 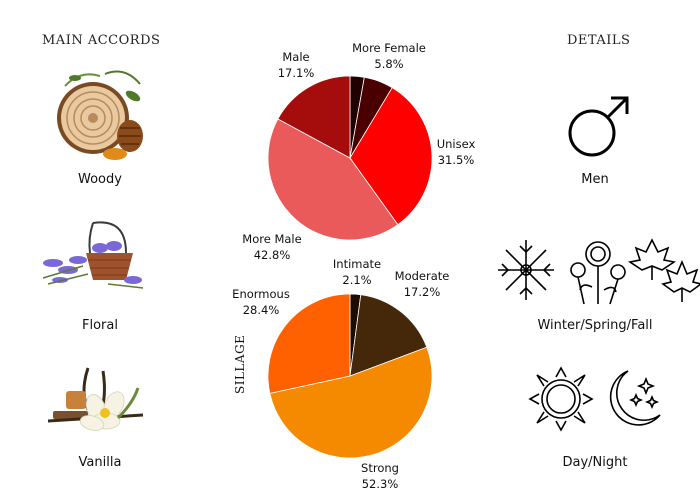 I want to click on pie-label-more-male: More Male, so click(x=271, y=239).